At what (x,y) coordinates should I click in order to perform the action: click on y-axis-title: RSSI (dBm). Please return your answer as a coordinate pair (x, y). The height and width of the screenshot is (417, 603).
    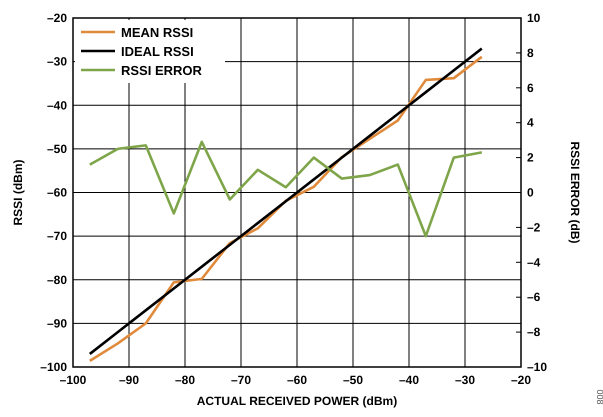
    Looking at the image, I should click on (18, 192).